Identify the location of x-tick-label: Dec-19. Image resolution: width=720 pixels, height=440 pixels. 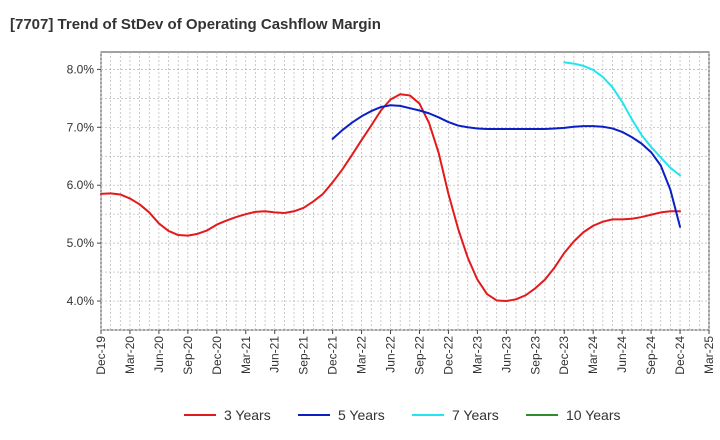
(101, 355).